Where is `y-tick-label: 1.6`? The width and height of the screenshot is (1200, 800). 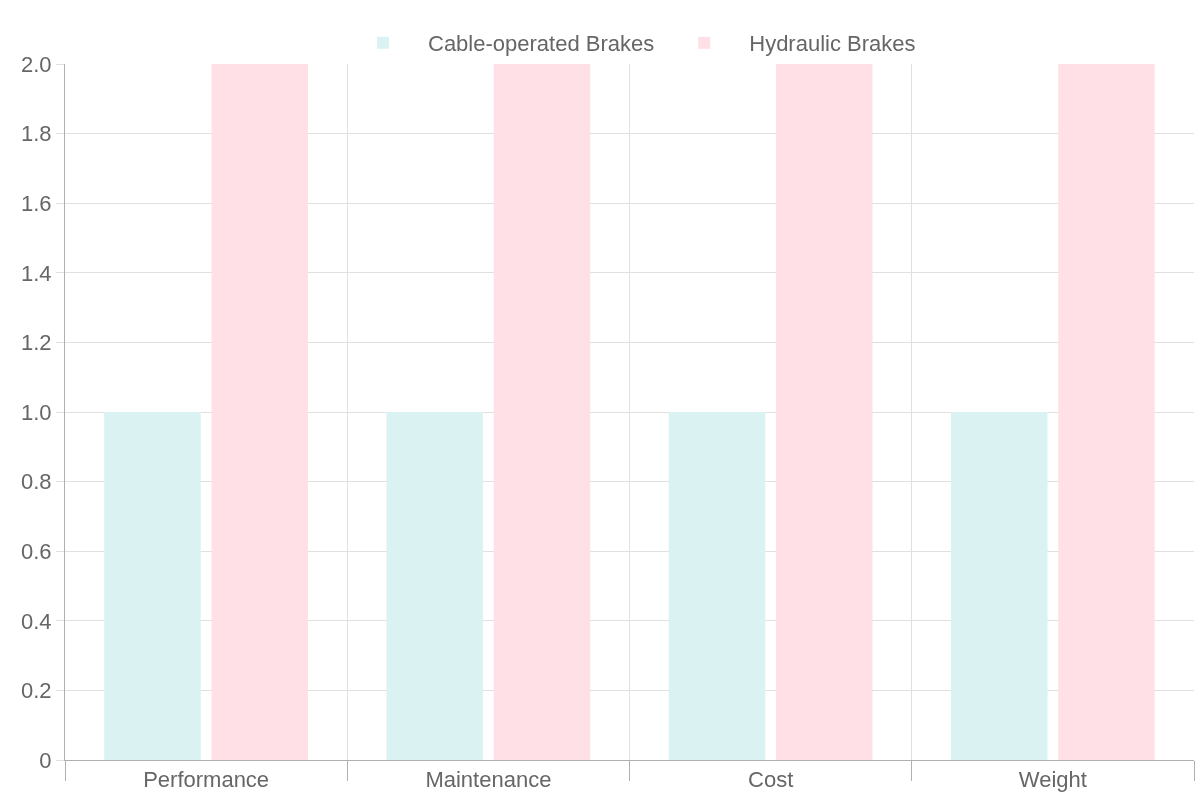
y-tick-label: 1.6 is located at coordinates (36, 203).